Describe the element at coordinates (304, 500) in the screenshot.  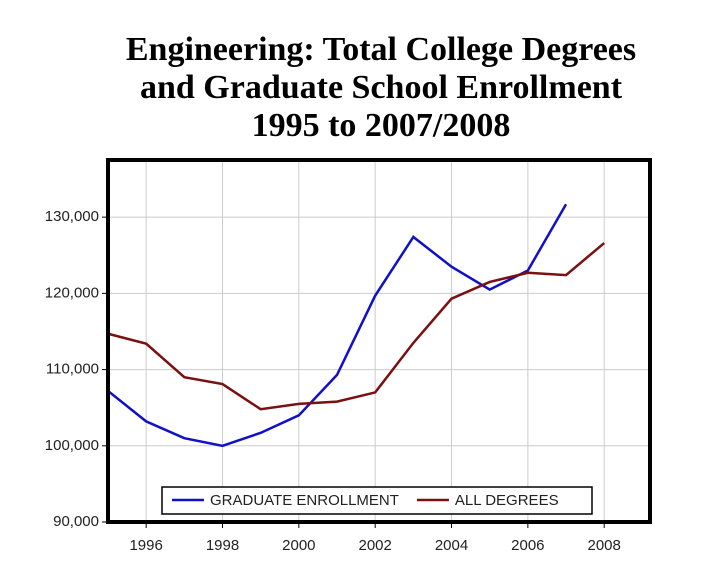
I see `legend-label: GRADUATE ENROLLMENT` at that location.